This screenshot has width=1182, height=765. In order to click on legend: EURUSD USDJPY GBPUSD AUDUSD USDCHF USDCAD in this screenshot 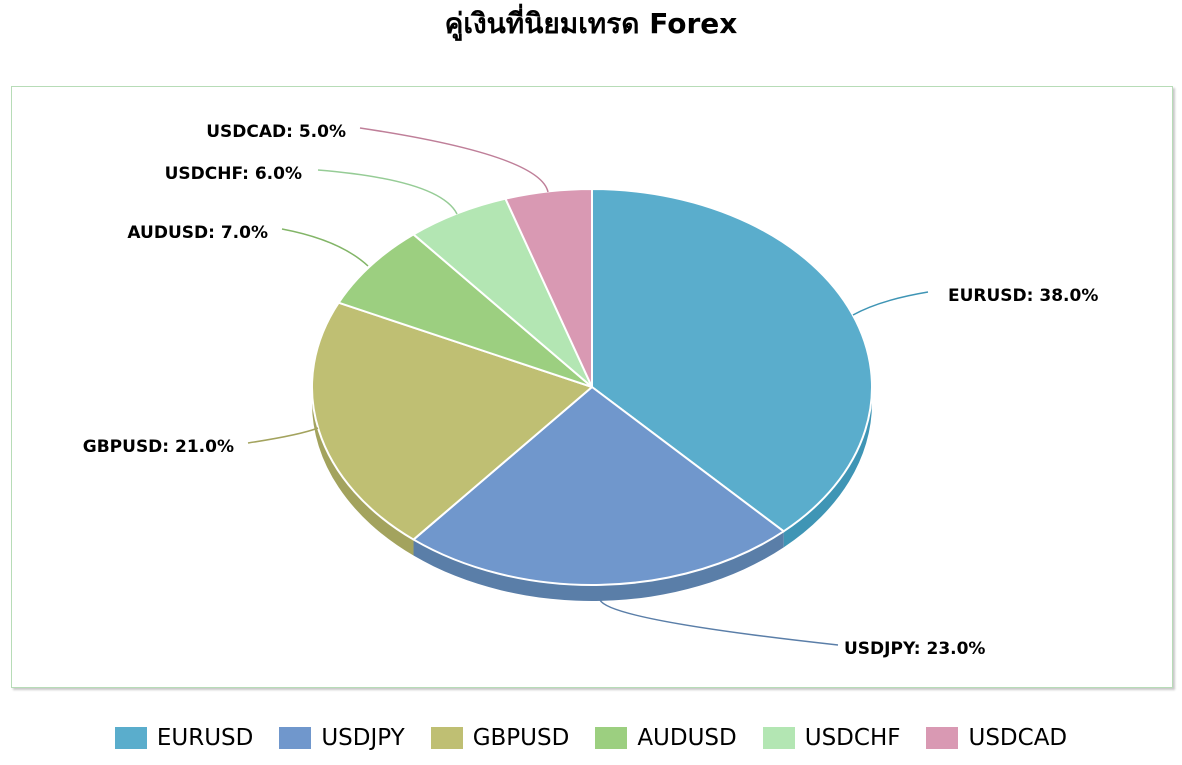, I will do `click(591, 738)`.